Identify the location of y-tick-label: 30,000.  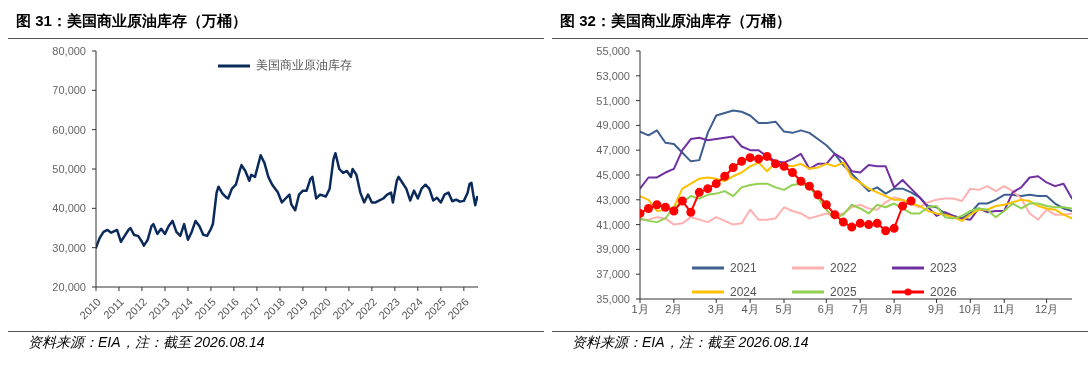
(69, 247).